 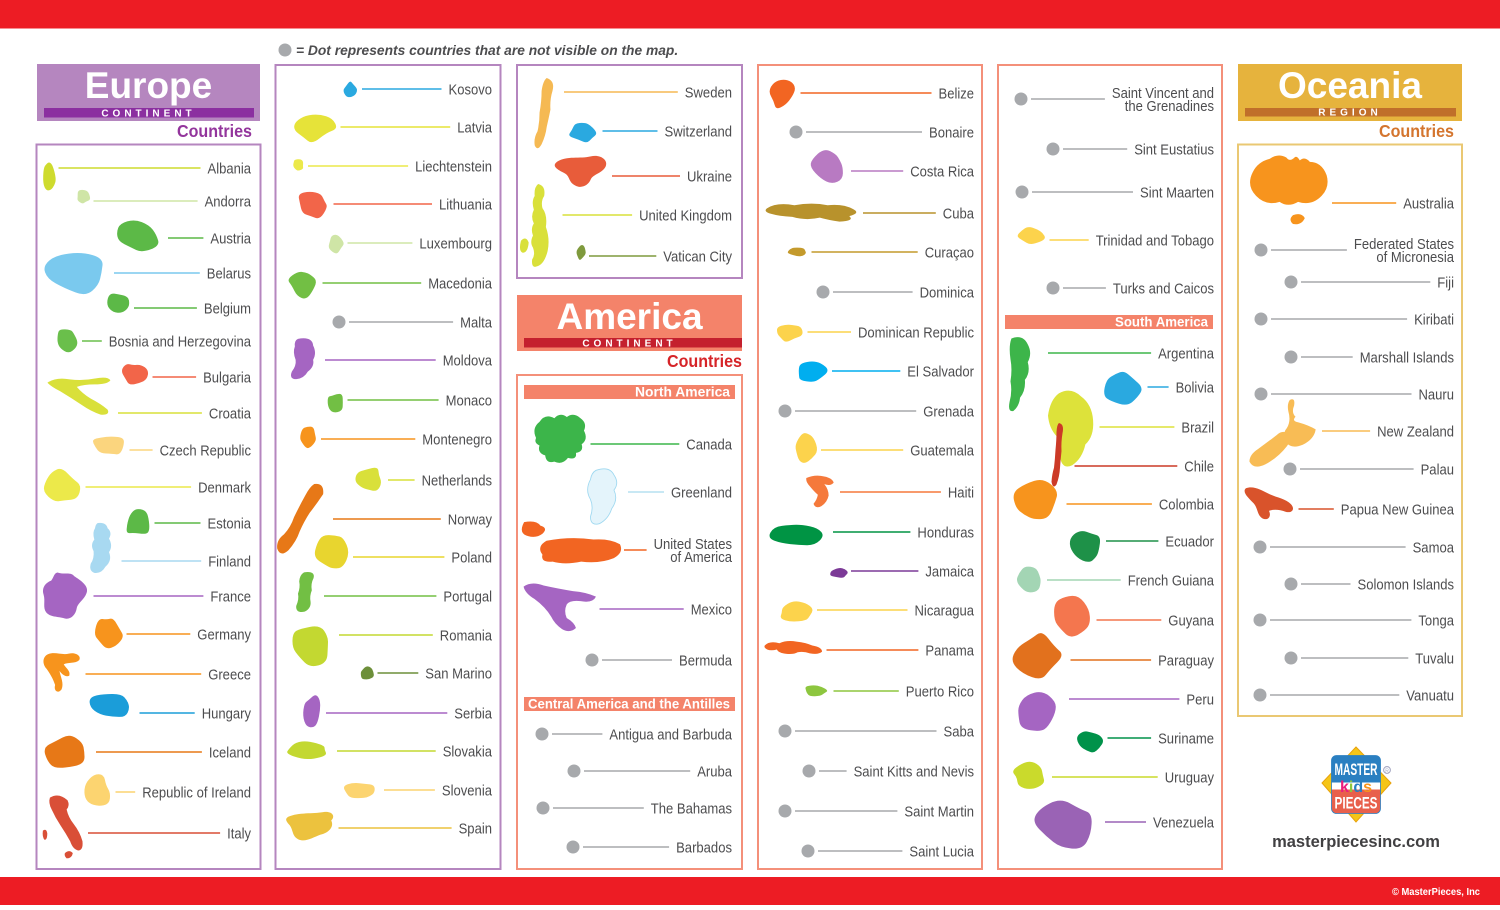 What do you see at coordinates (706, 660) in the screenshot?
I see `svg-text: Bermuda` at bounding box center [706, 660].